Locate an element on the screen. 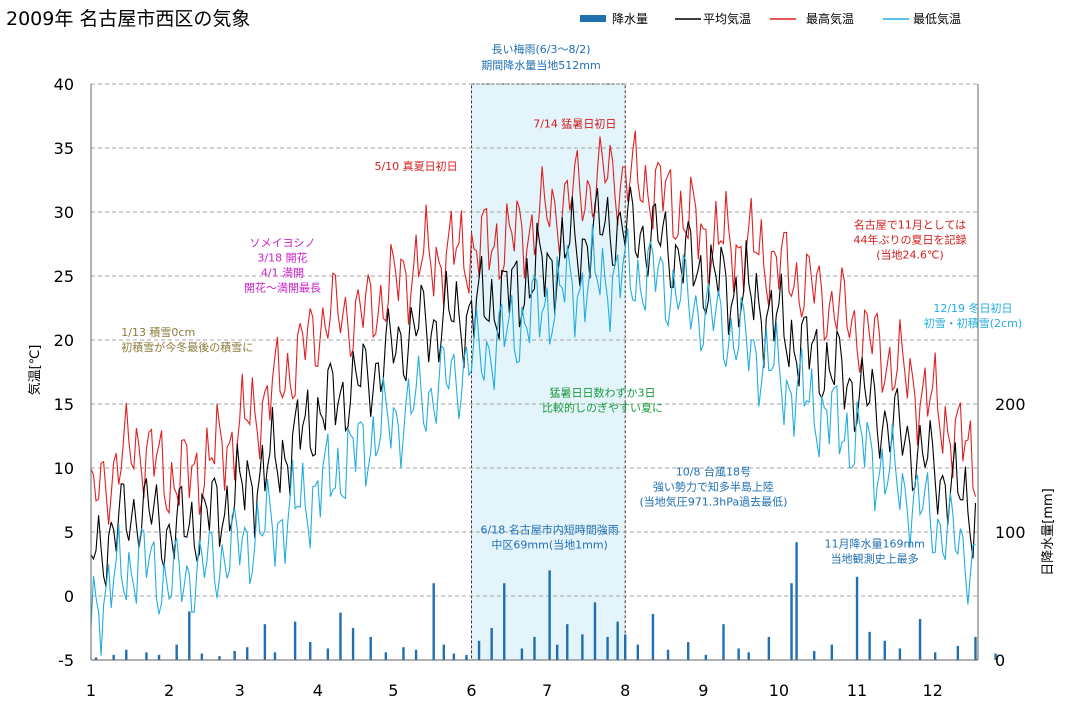 Image resolution: width=1071 pixels, height=707 pixels. highlight-band: 長い梅雨(6/3～8/2) 期間降水量当地512mm is located at coordinates (548, 351).